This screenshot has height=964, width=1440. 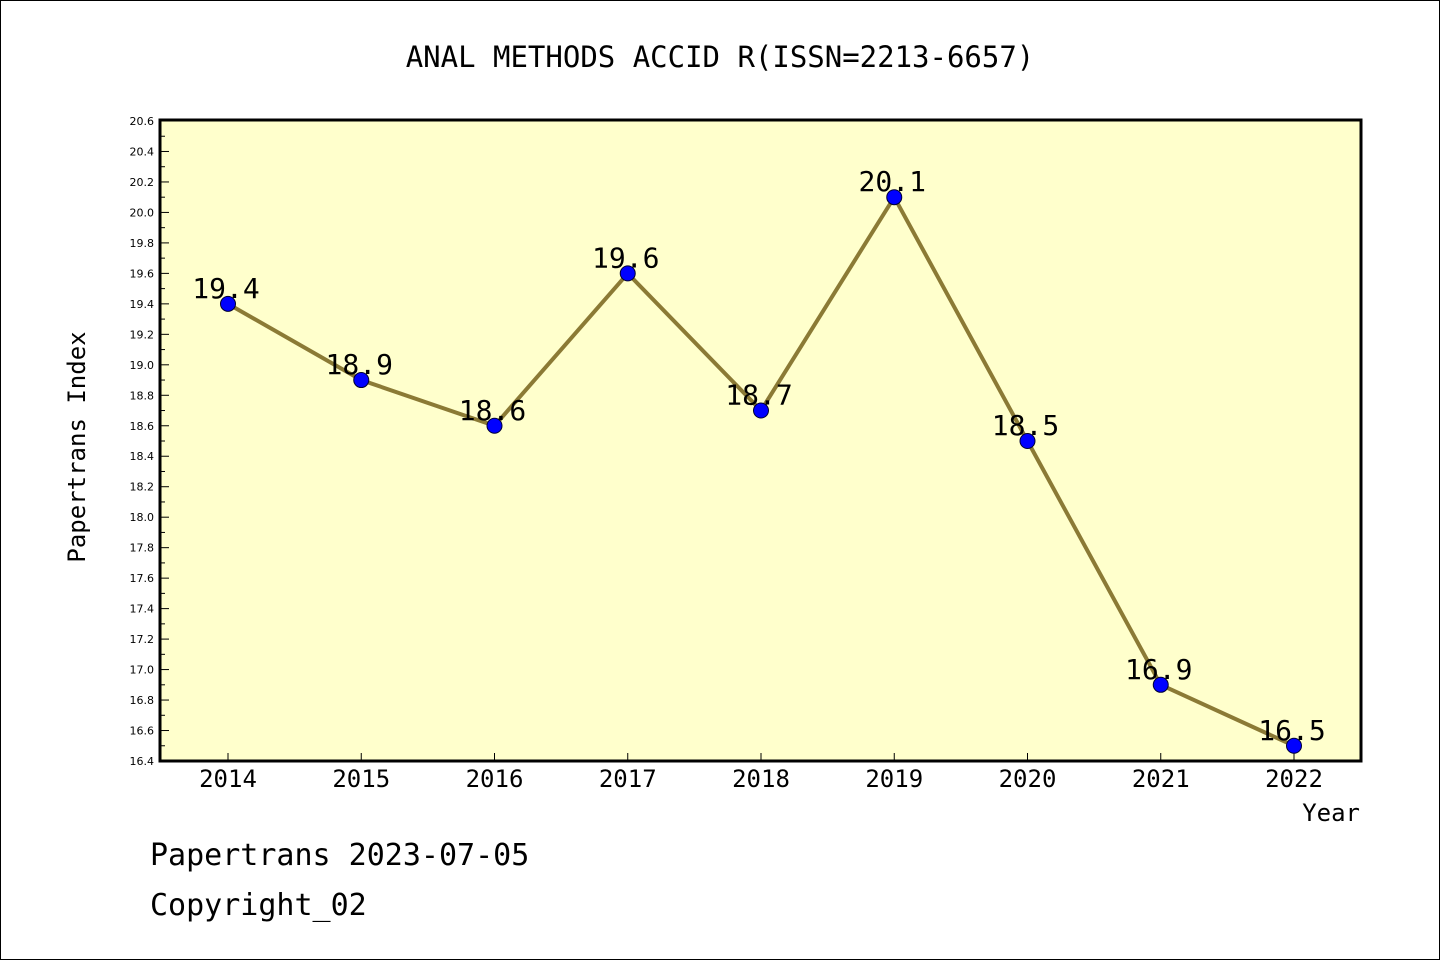 What do you see at coordinates (894, 779) in the screenshot?
I see `x-tick-label: 2019` at bounding box center [894, 779].